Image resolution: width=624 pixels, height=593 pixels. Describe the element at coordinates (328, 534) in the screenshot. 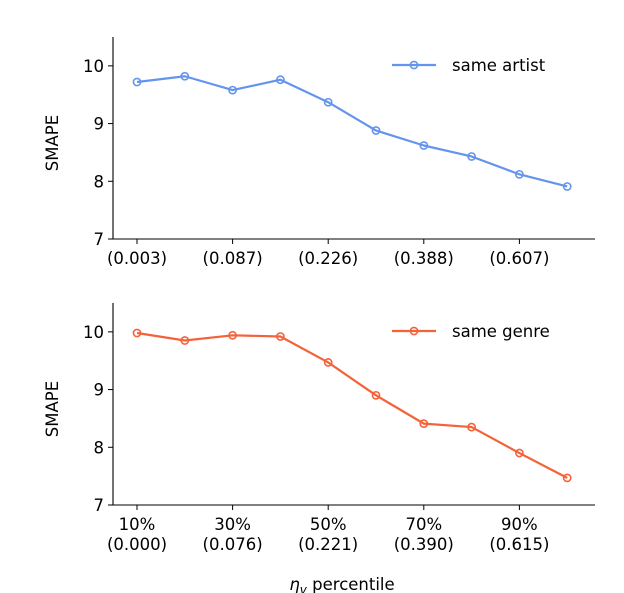

I see `x-tick-label: 50% (0.221)` at that location.